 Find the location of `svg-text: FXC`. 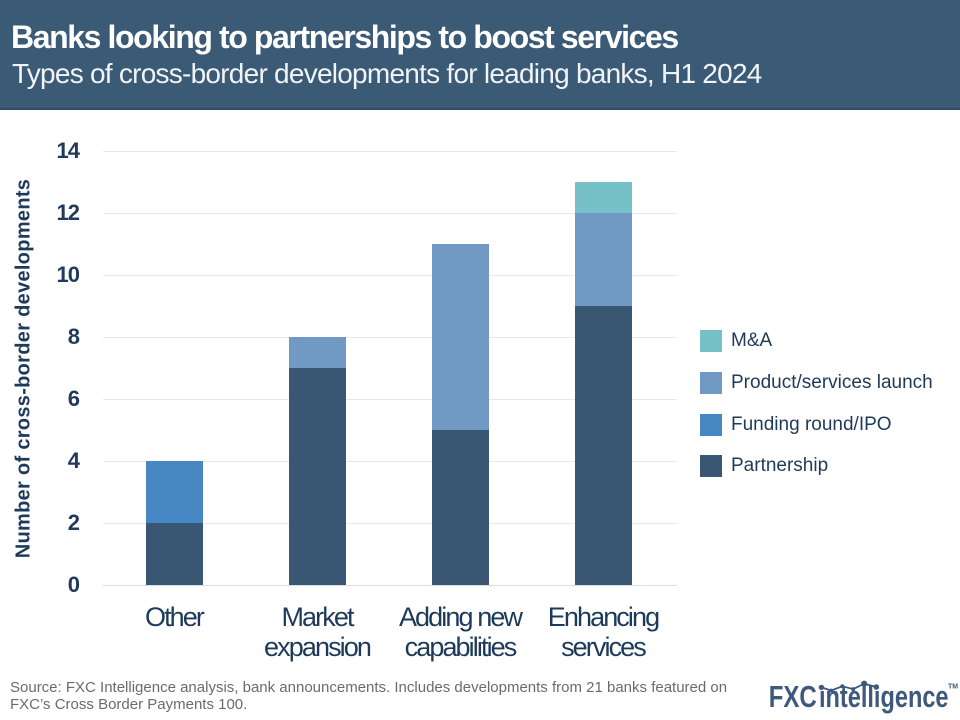

svg-text: FXC is located at coordinates (793, 696).